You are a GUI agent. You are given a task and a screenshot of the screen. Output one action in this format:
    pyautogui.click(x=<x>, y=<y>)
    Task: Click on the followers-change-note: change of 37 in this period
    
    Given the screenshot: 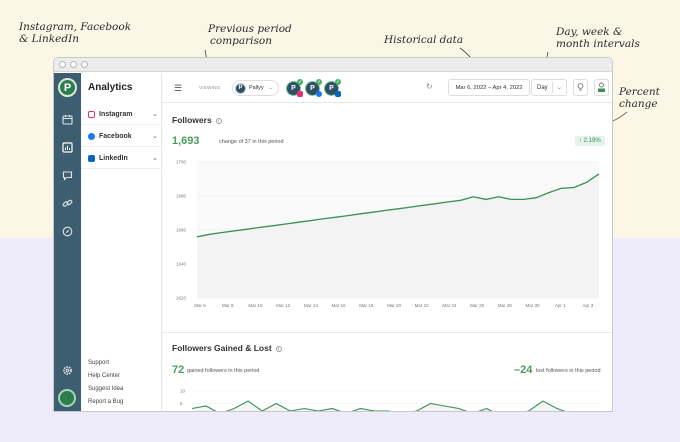 What is the action you would take?
    pyautogui.click(x=251, y=142)
    